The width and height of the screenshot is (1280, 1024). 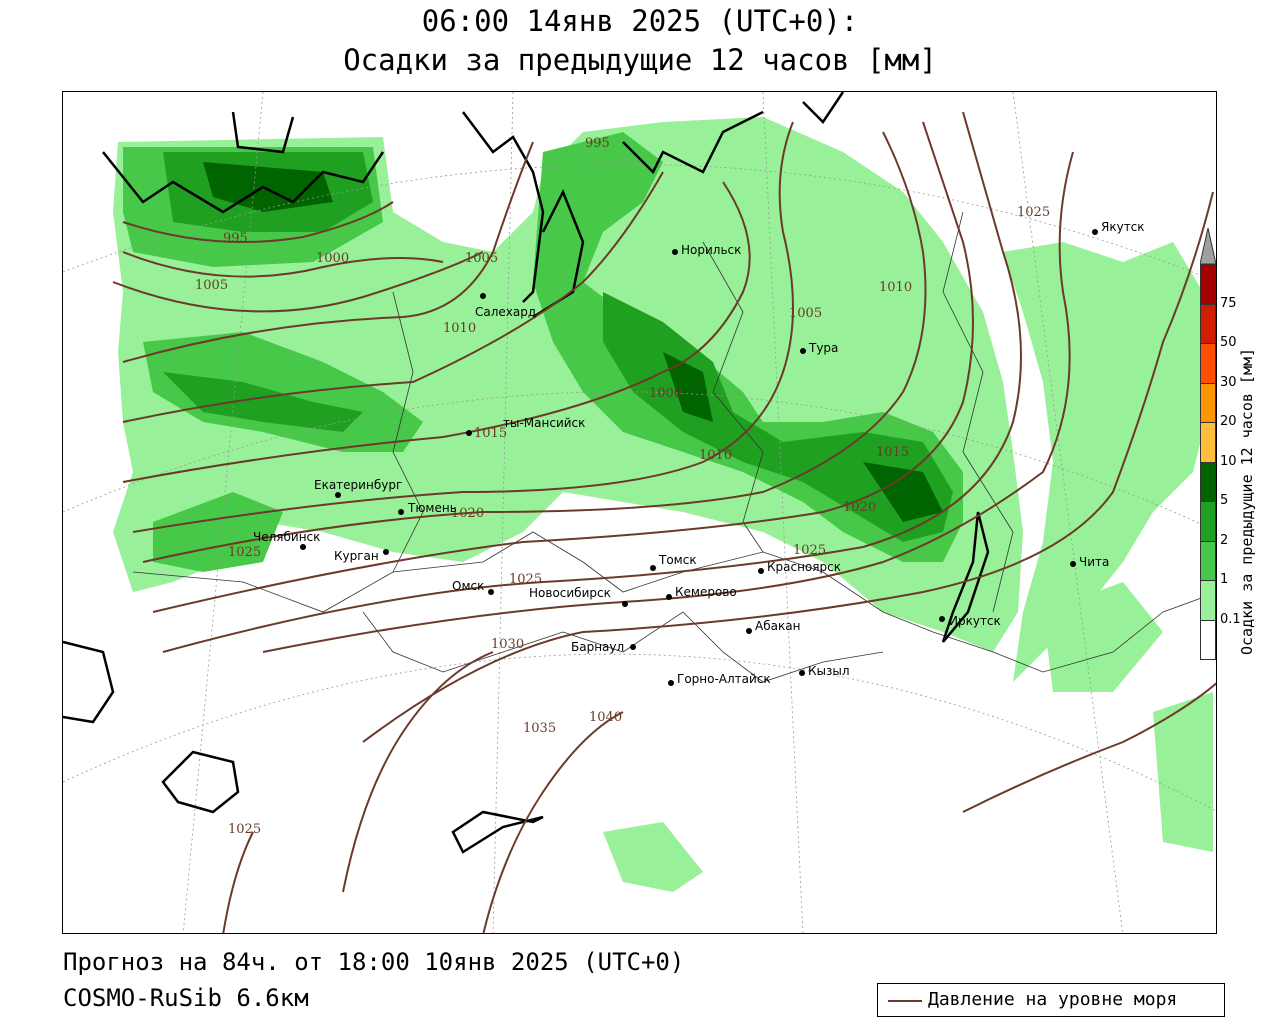 I want to click on city-khanty-mansiysk: ты-Мансийск, so click(x=525, y=426).